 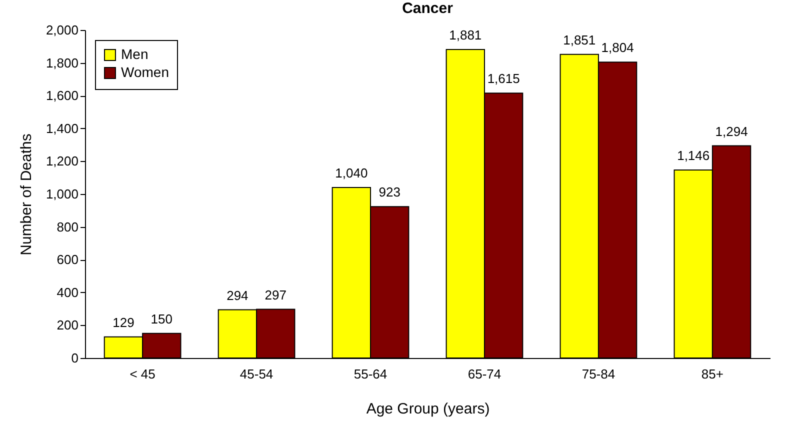 What do you see at coordinates (257, 374) in the screenshot?
I see `x-tick-label: 45-54` at bounding box center [257, 374].